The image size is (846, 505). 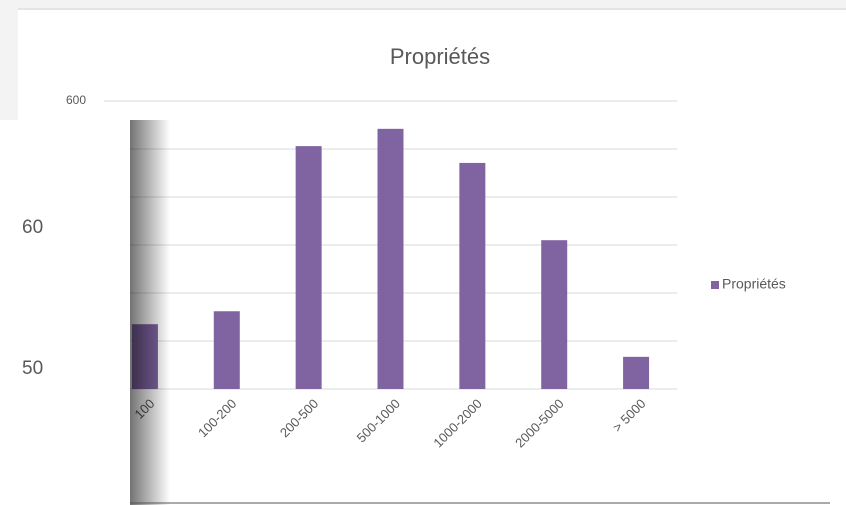 What do you see at coordinates (150, 312) in the screenshot?
I see `window-shadow` at bounding box center [150, 312].